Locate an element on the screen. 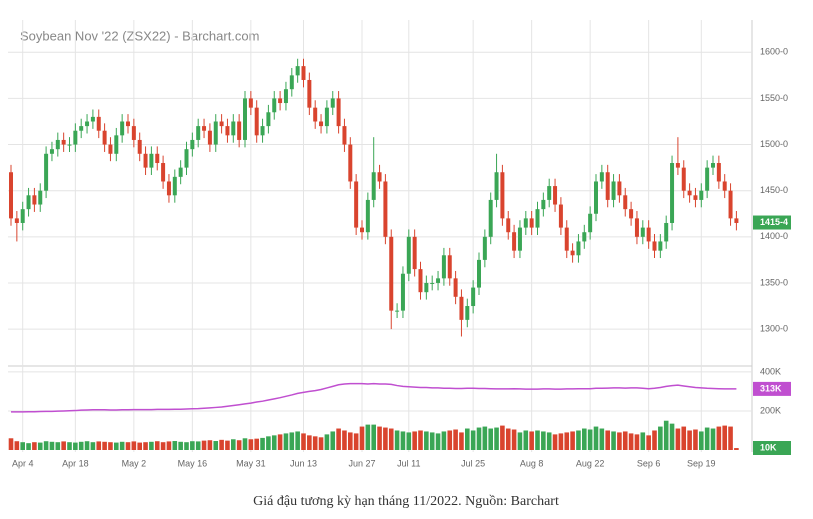 The width and height of the screenshot is (813, 519). value-box-label: 10K is located at coordinates (768, 447).